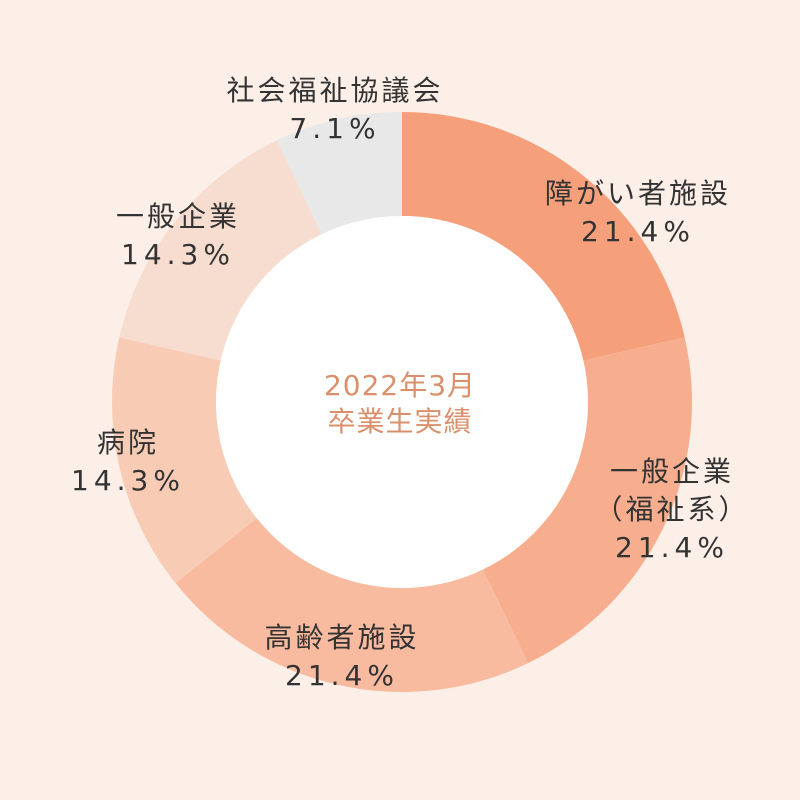 The height and width of the screenshot is (800, 800). What do you see at coordinates (342, 637) in the screenshot?
I see `slice-label-name: 高齢者施設` at bounding box center [342, 637].